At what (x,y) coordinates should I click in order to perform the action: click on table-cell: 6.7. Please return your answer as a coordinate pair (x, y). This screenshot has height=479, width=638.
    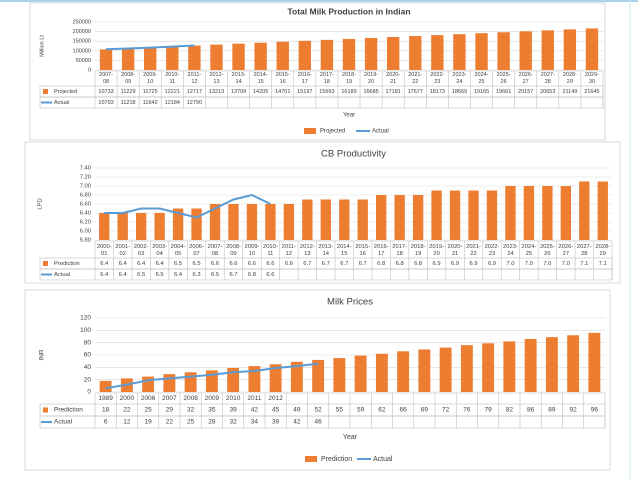
    Looking at the image, I should click on (363, 264).